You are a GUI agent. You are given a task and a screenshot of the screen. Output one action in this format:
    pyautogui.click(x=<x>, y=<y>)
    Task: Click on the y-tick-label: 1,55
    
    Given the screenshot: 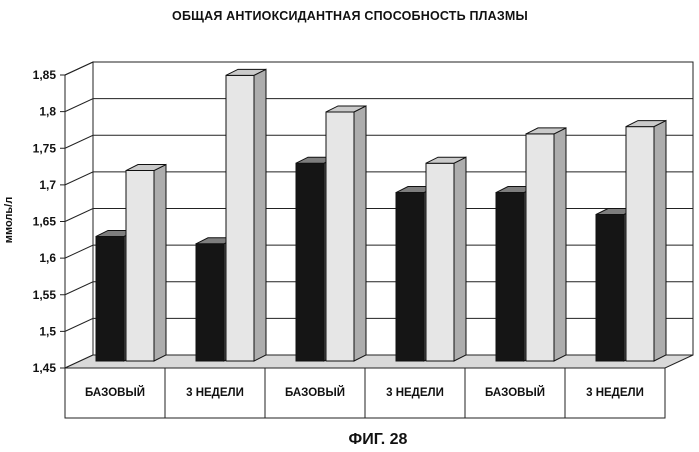 What is the action you would take?
    pyautogui.click(x=45, y=295)
    